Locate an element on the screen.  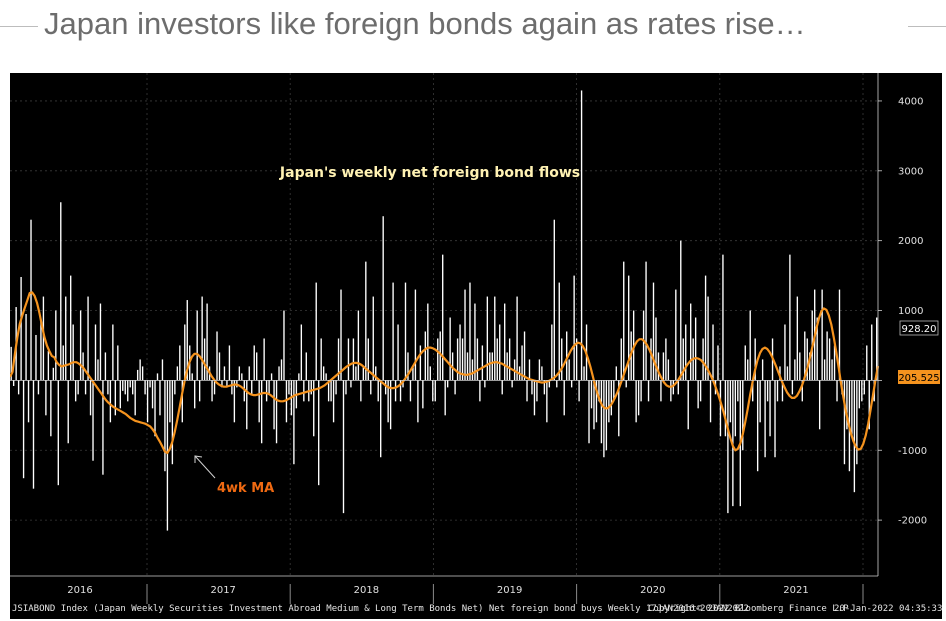
last-value-text: 928.20 is located at coordinates (919, 329).